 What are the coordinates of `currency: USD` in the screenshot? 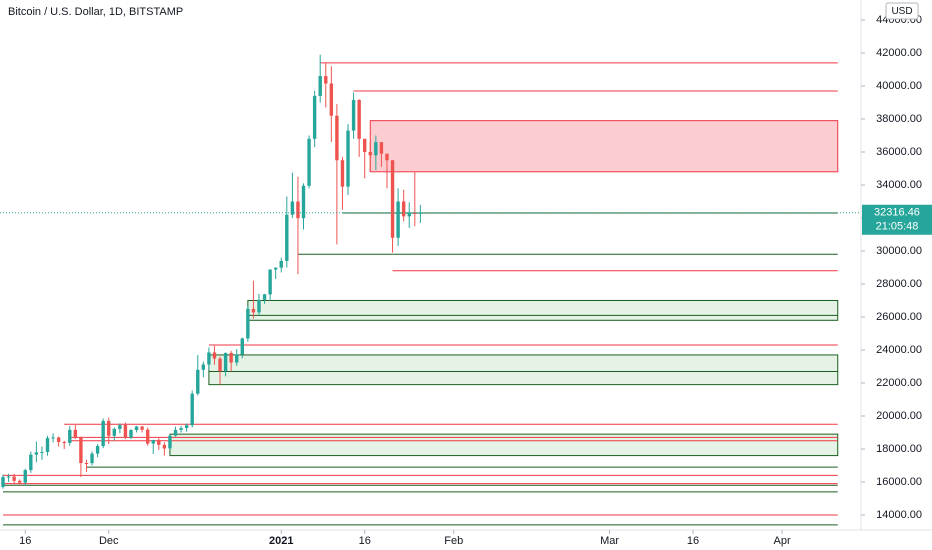 It's located at (901, 11).